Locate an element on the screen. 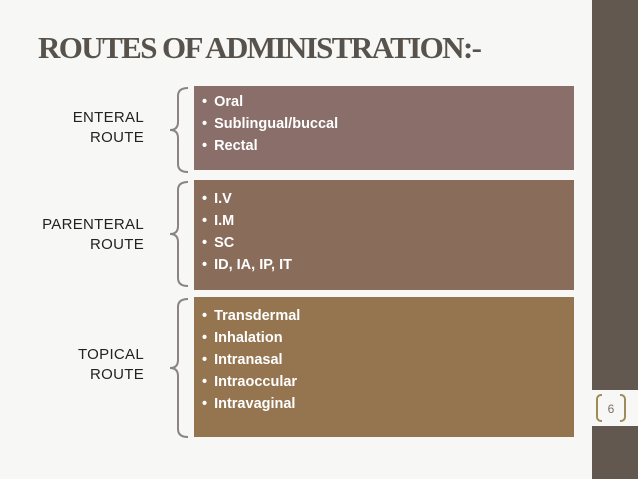 The height and width of the screenshot is (479, 638). slide-title: ROUTES OF ADMINISTRATION:- is located at coordinates (260, 47).